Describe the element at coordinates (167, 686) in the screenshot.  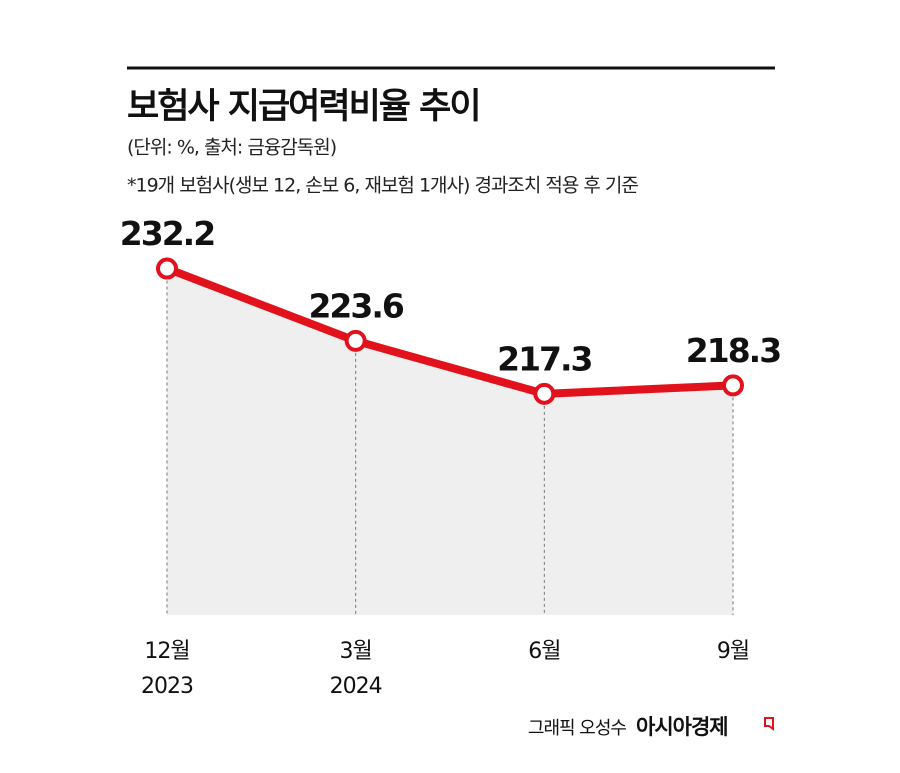
I see `x-tick-year: 2023` at that location.